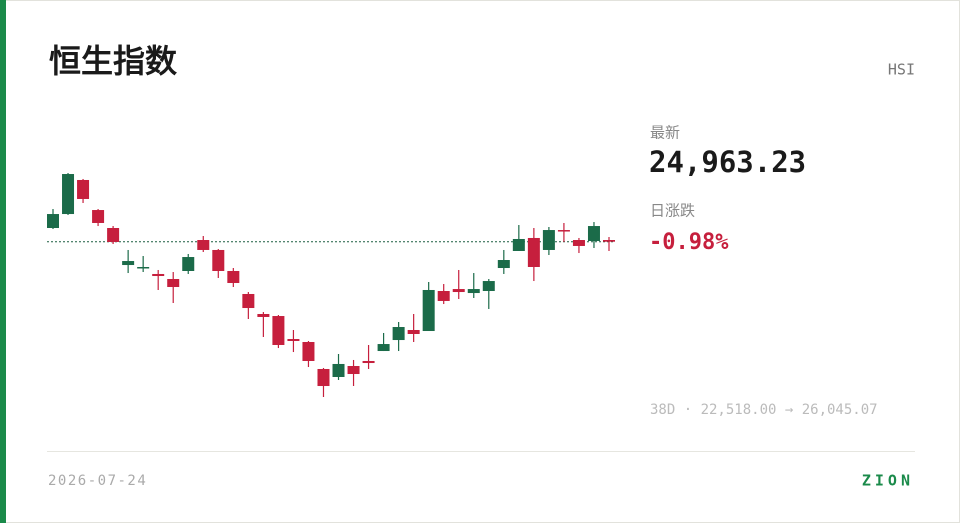 The image size is (960, 523). I want to click on brand: ZION, so click(888, 481).